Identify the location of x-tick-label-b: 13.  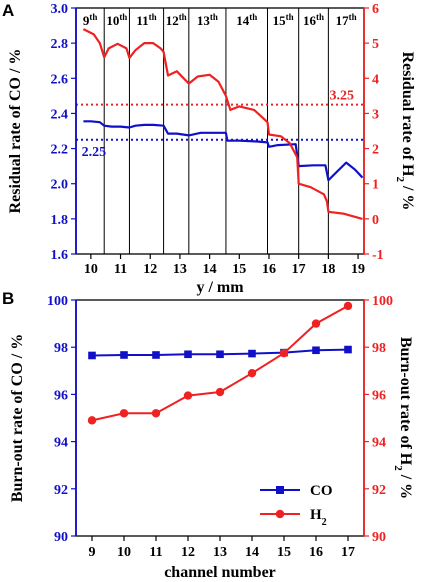
(220, 552).